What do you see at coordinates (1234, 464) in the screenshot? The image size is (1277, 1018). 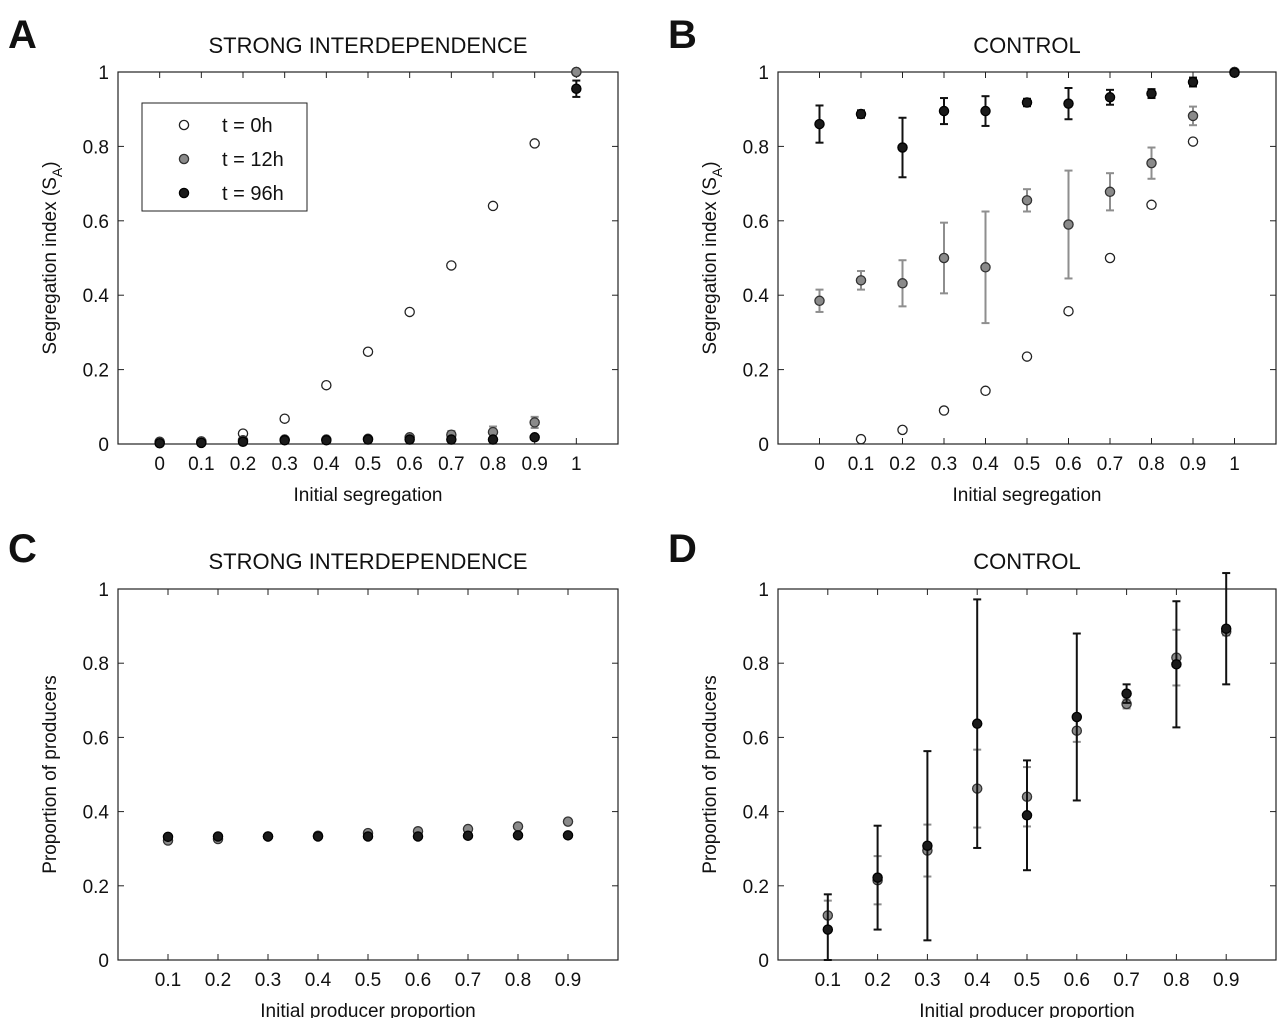 I see `x-tick-label: 1` at bounding box center [1234, 464].